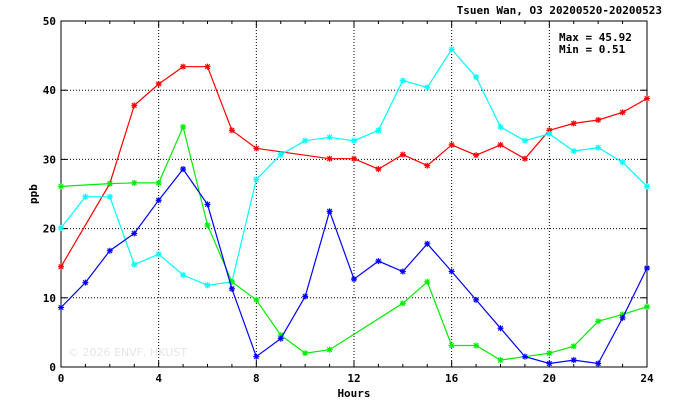 Image resolution: width=674 pixels, height=409 pixels. I want to click on chart-title: Tsuen Wan, O3 20200520-20200523, so click(559, 10).